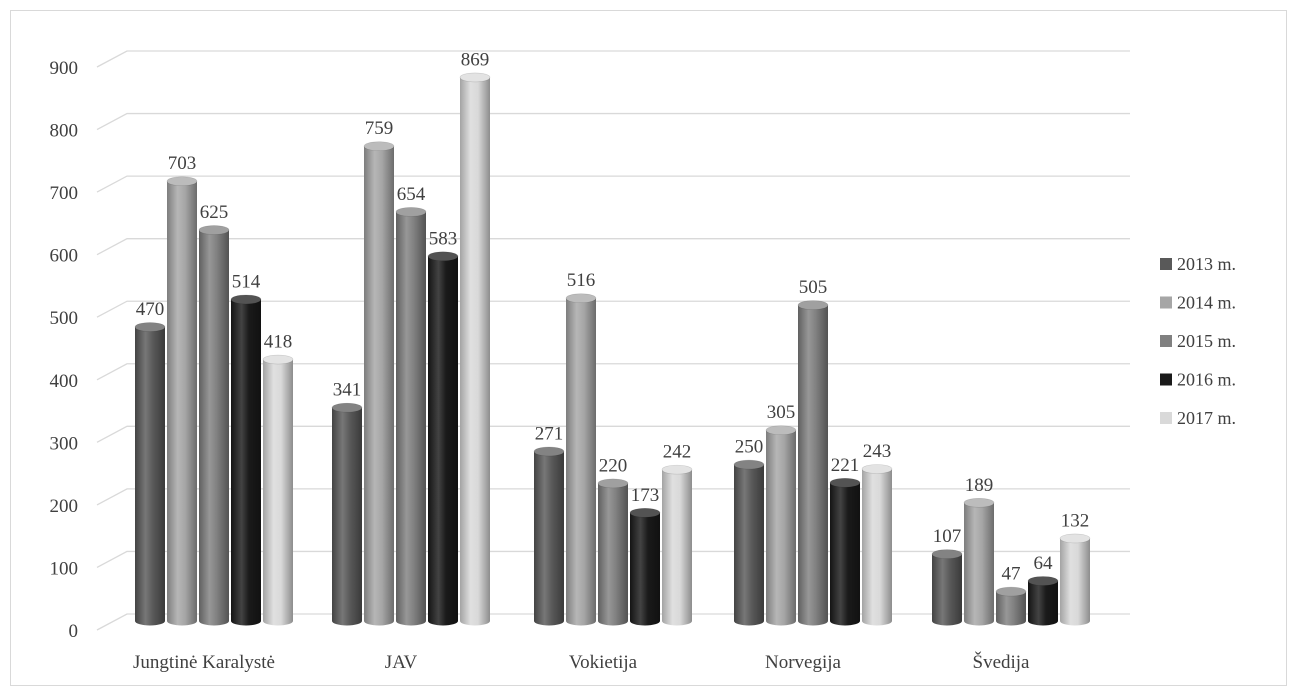 The height and width of the screenshot is (688, 1298). I want to click on data-label: 418, so click(278, 342).